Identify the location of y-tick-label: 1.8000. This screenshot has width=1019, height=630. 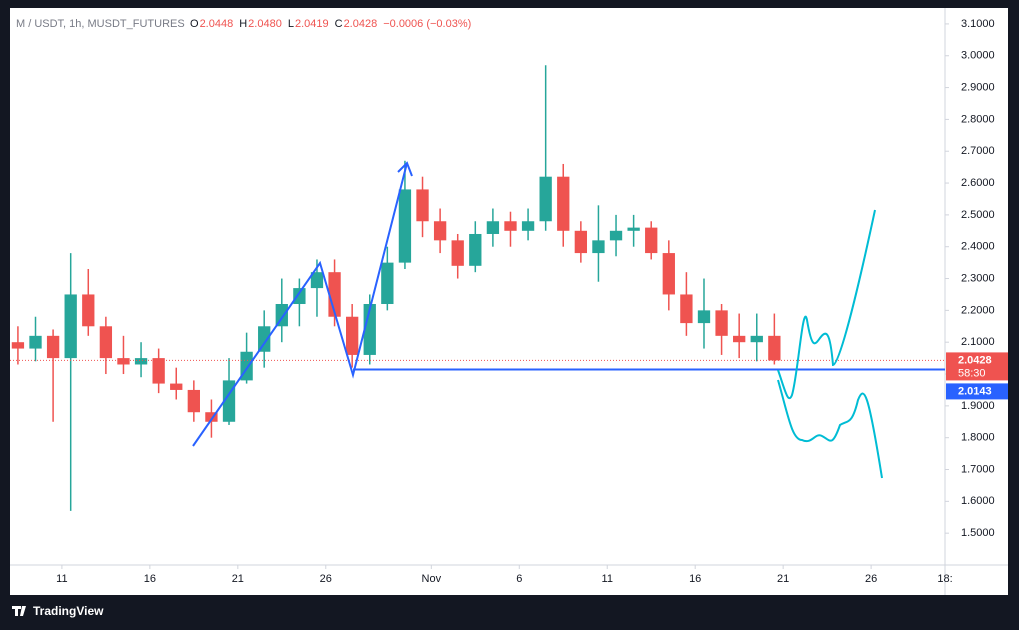
(978, 438).